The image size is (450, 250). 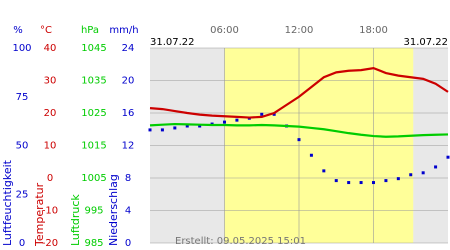 What do you see at coordinates (128, 48) in the screenshot?
I see `y-tick-label: 24` at bounding box center [128, 48].